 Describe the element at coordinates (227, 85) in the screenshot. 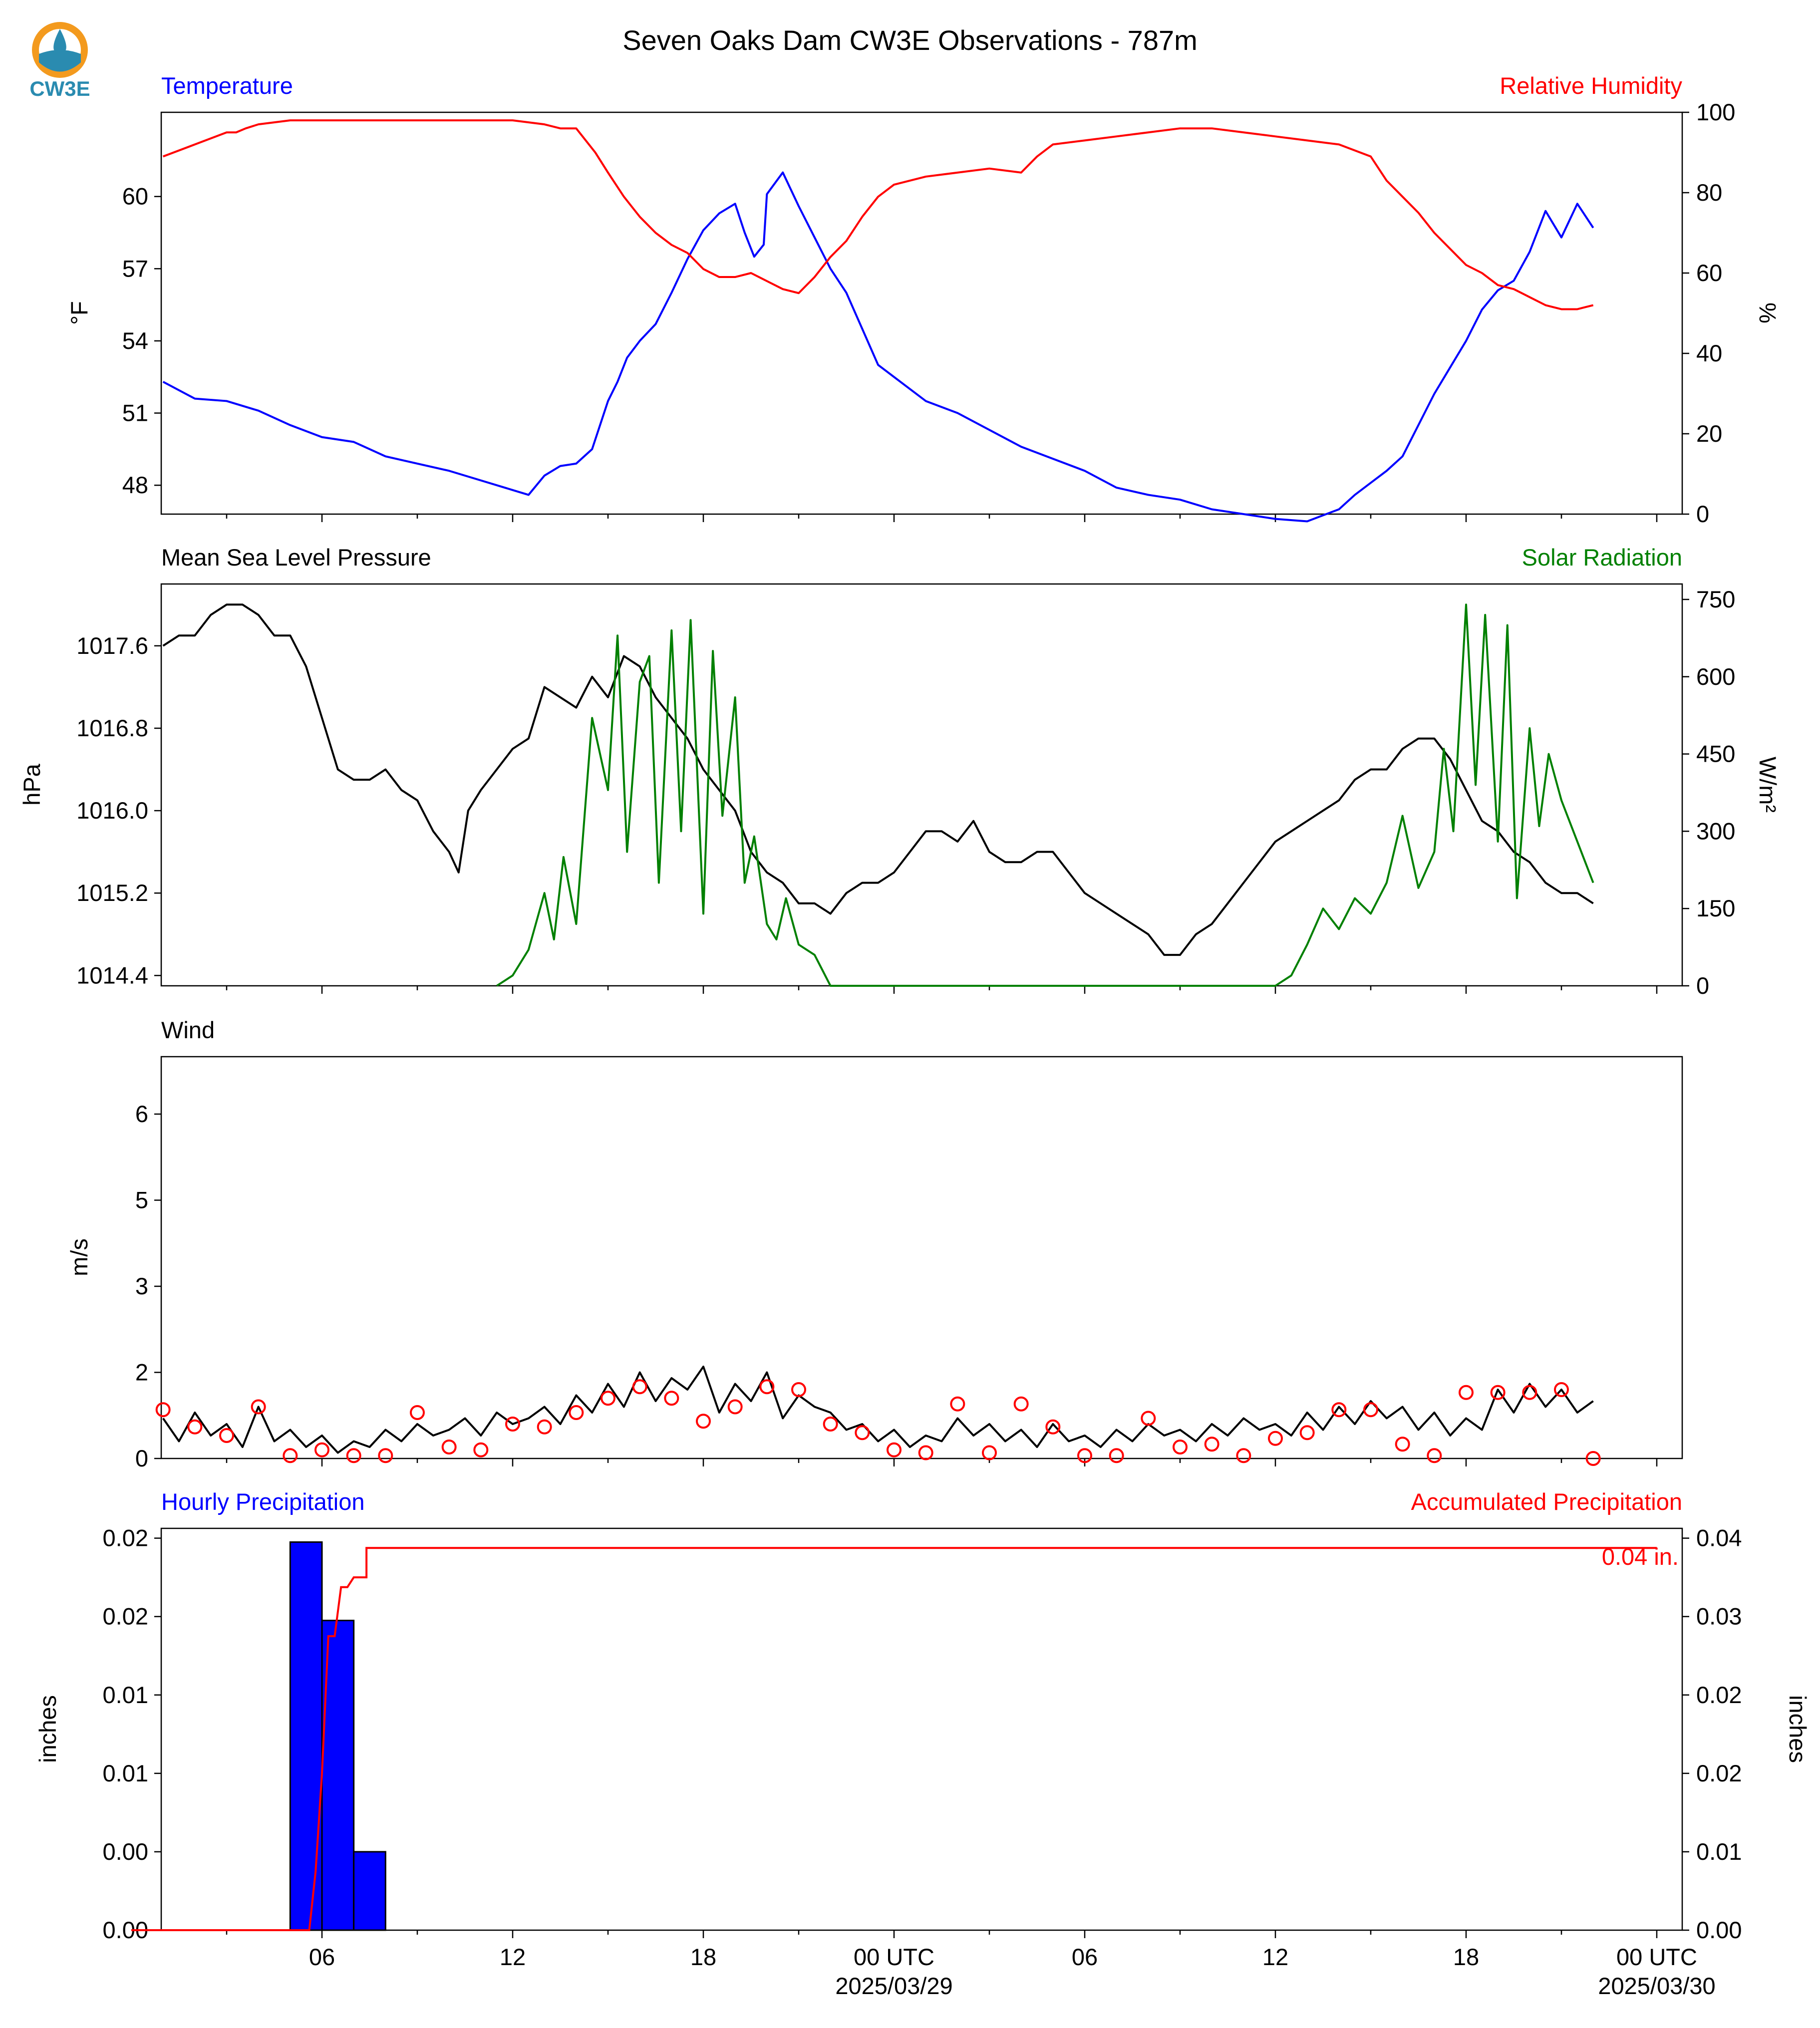

I see `panel-title-left: Temperature` at that location.